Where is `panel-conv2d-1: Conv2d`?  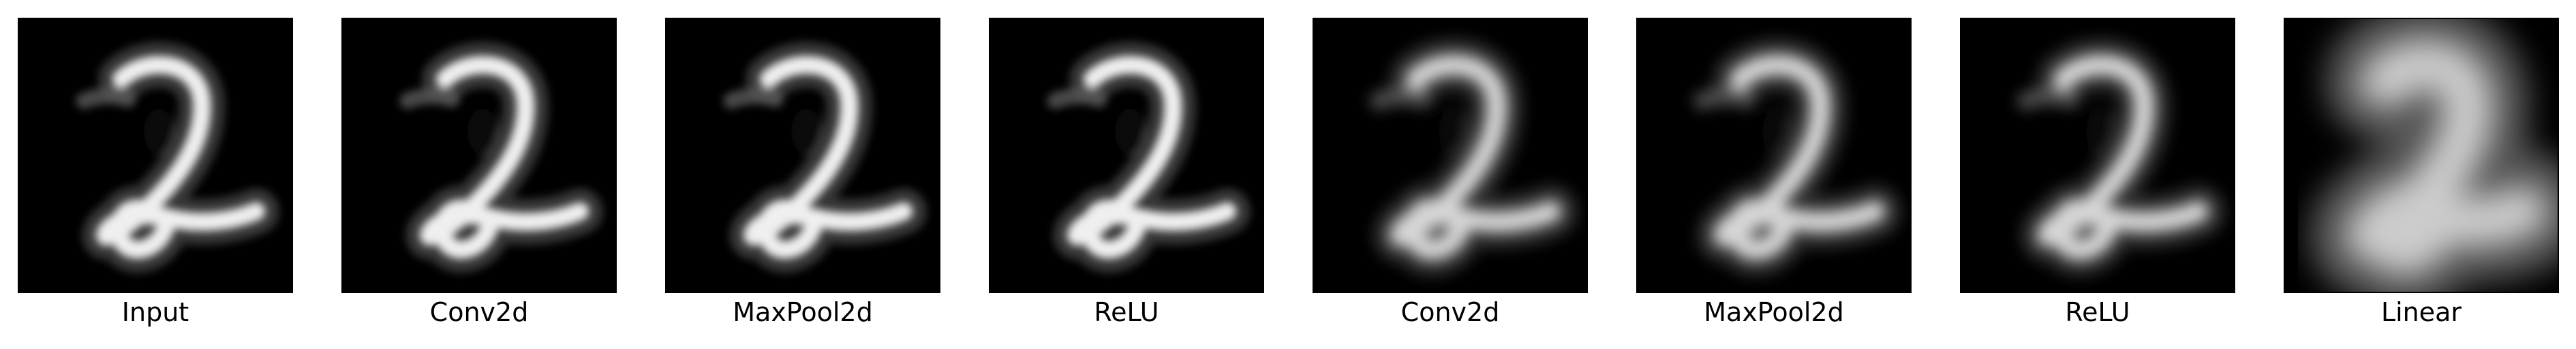
panel-conv2d-1: Conv2d is located at coordinates (479, 174).